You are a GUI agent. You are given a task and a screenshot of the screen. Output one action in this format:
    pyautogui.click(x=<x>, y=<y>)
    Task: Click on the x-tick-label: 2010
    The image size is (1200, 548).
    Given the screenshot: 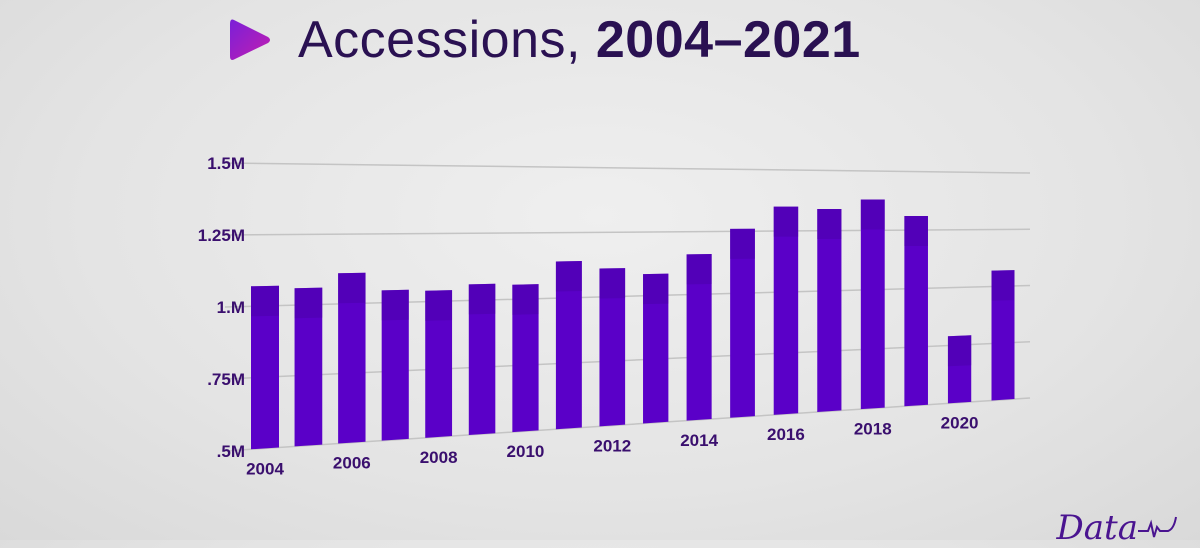 What is the action you would take?
    pyautogui.click(x=526, y=451)
    